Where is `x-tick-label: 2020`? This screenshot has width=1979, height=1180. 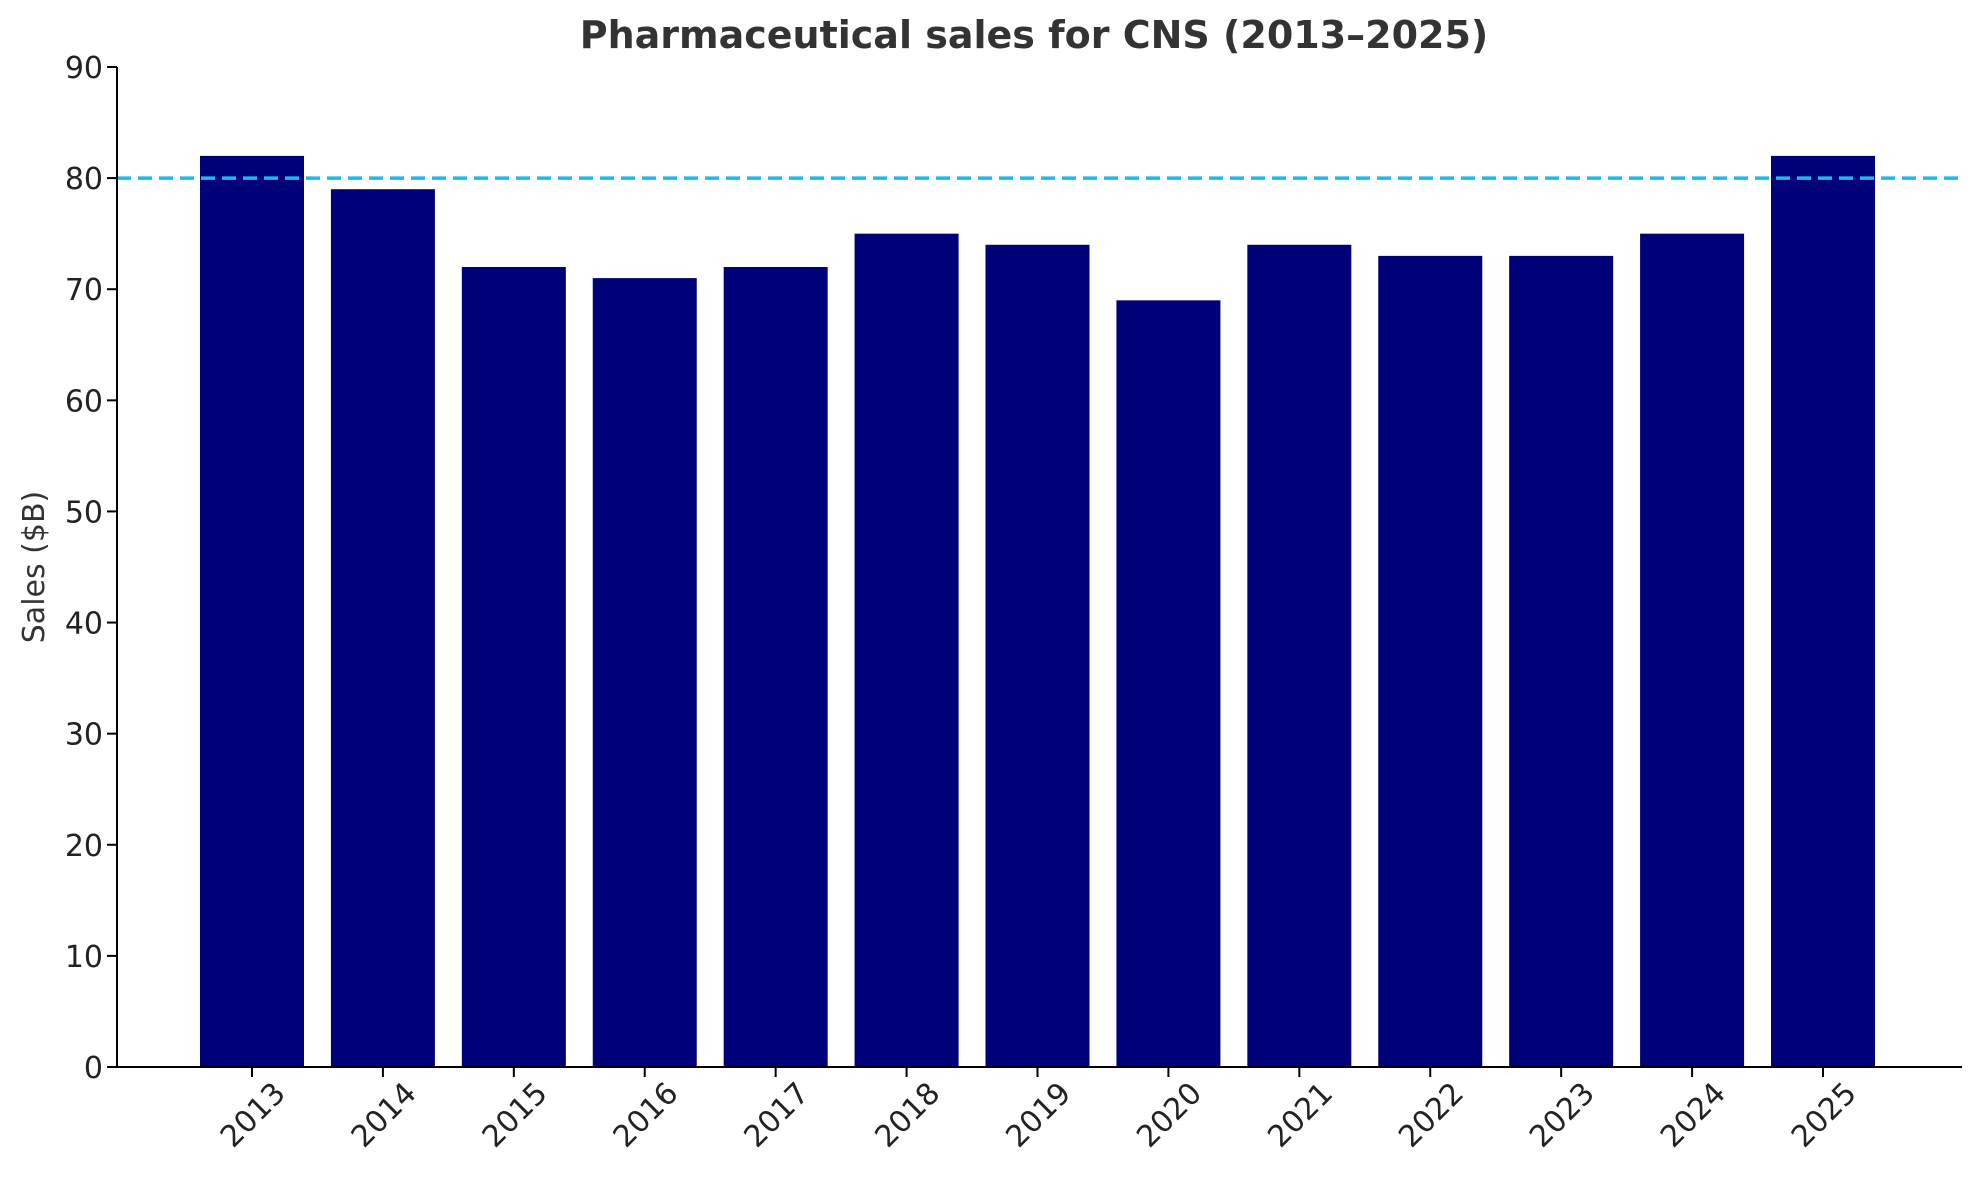
x-tick-label: 2020 is located at coordinates (1169, 1115).